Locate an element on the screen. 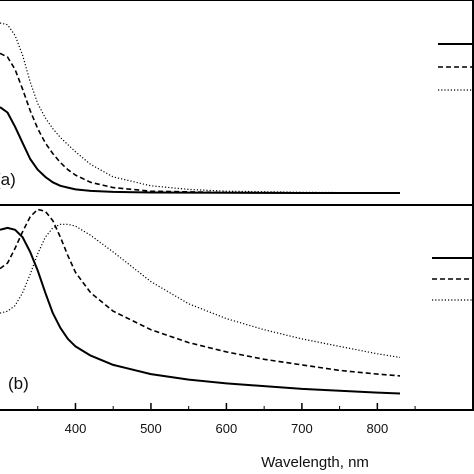  x-axis-title: Wavelength, nm is located at coordinates (315, 462).